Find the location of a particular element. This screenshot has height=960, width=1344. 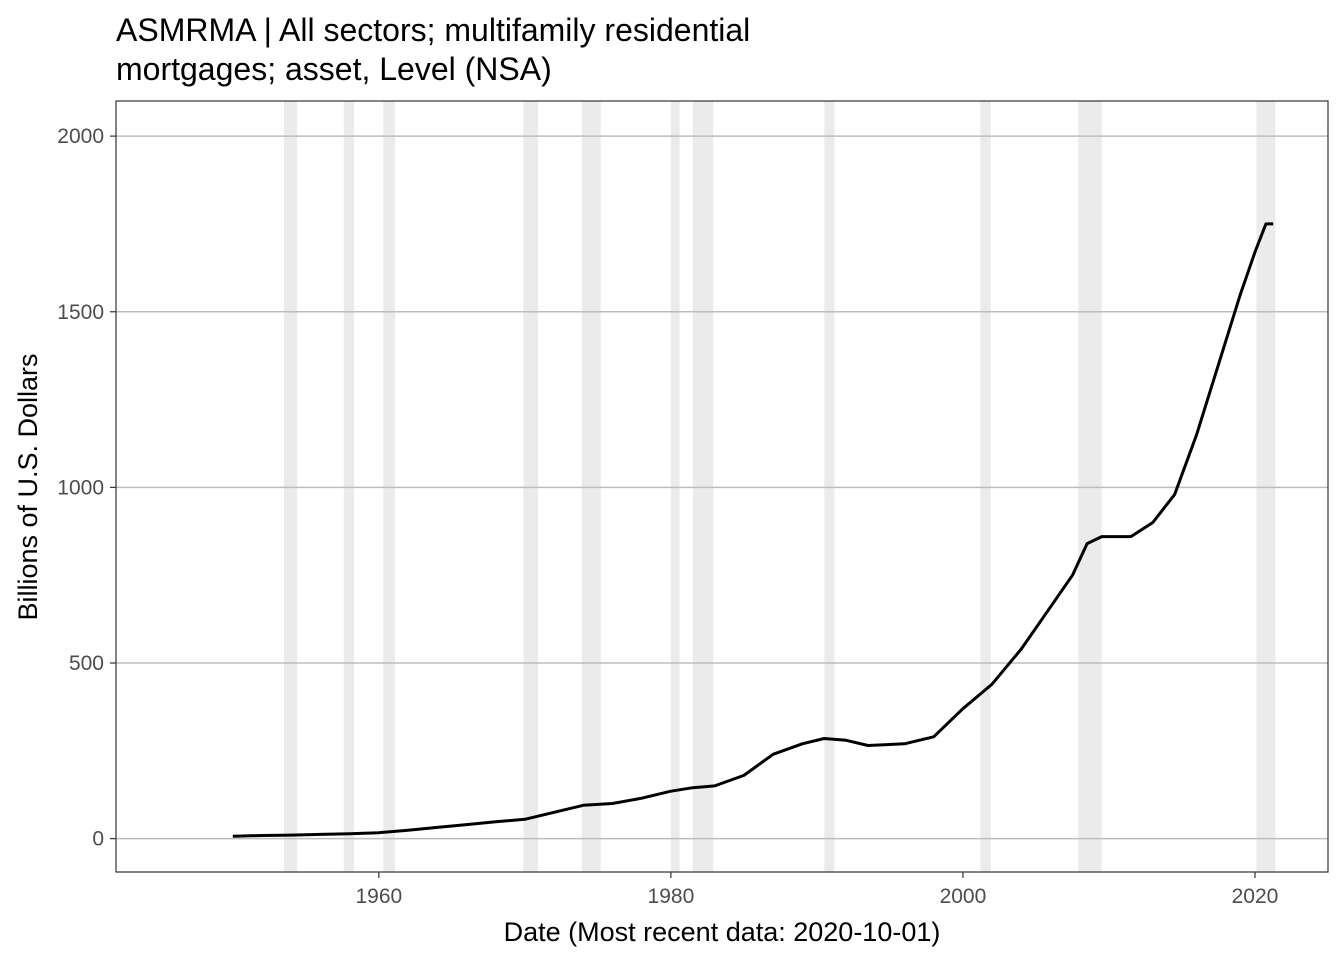

x-tick-label: 2020 is located at coordinates (1255, 896).